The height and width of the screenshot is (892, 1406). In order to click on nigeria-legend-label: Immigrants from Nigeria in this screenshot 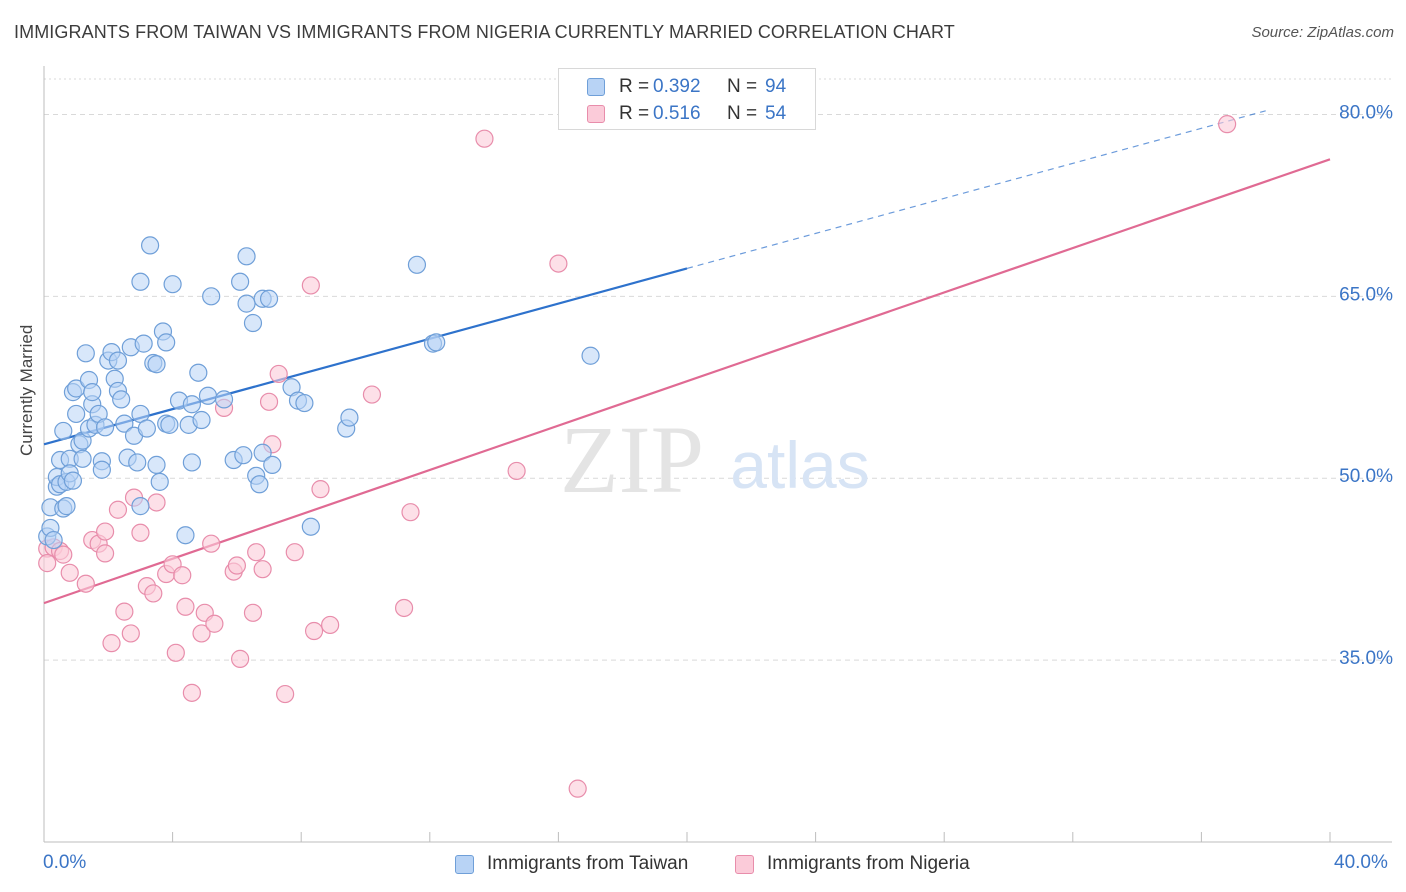, I will do `click(868, 863)`.